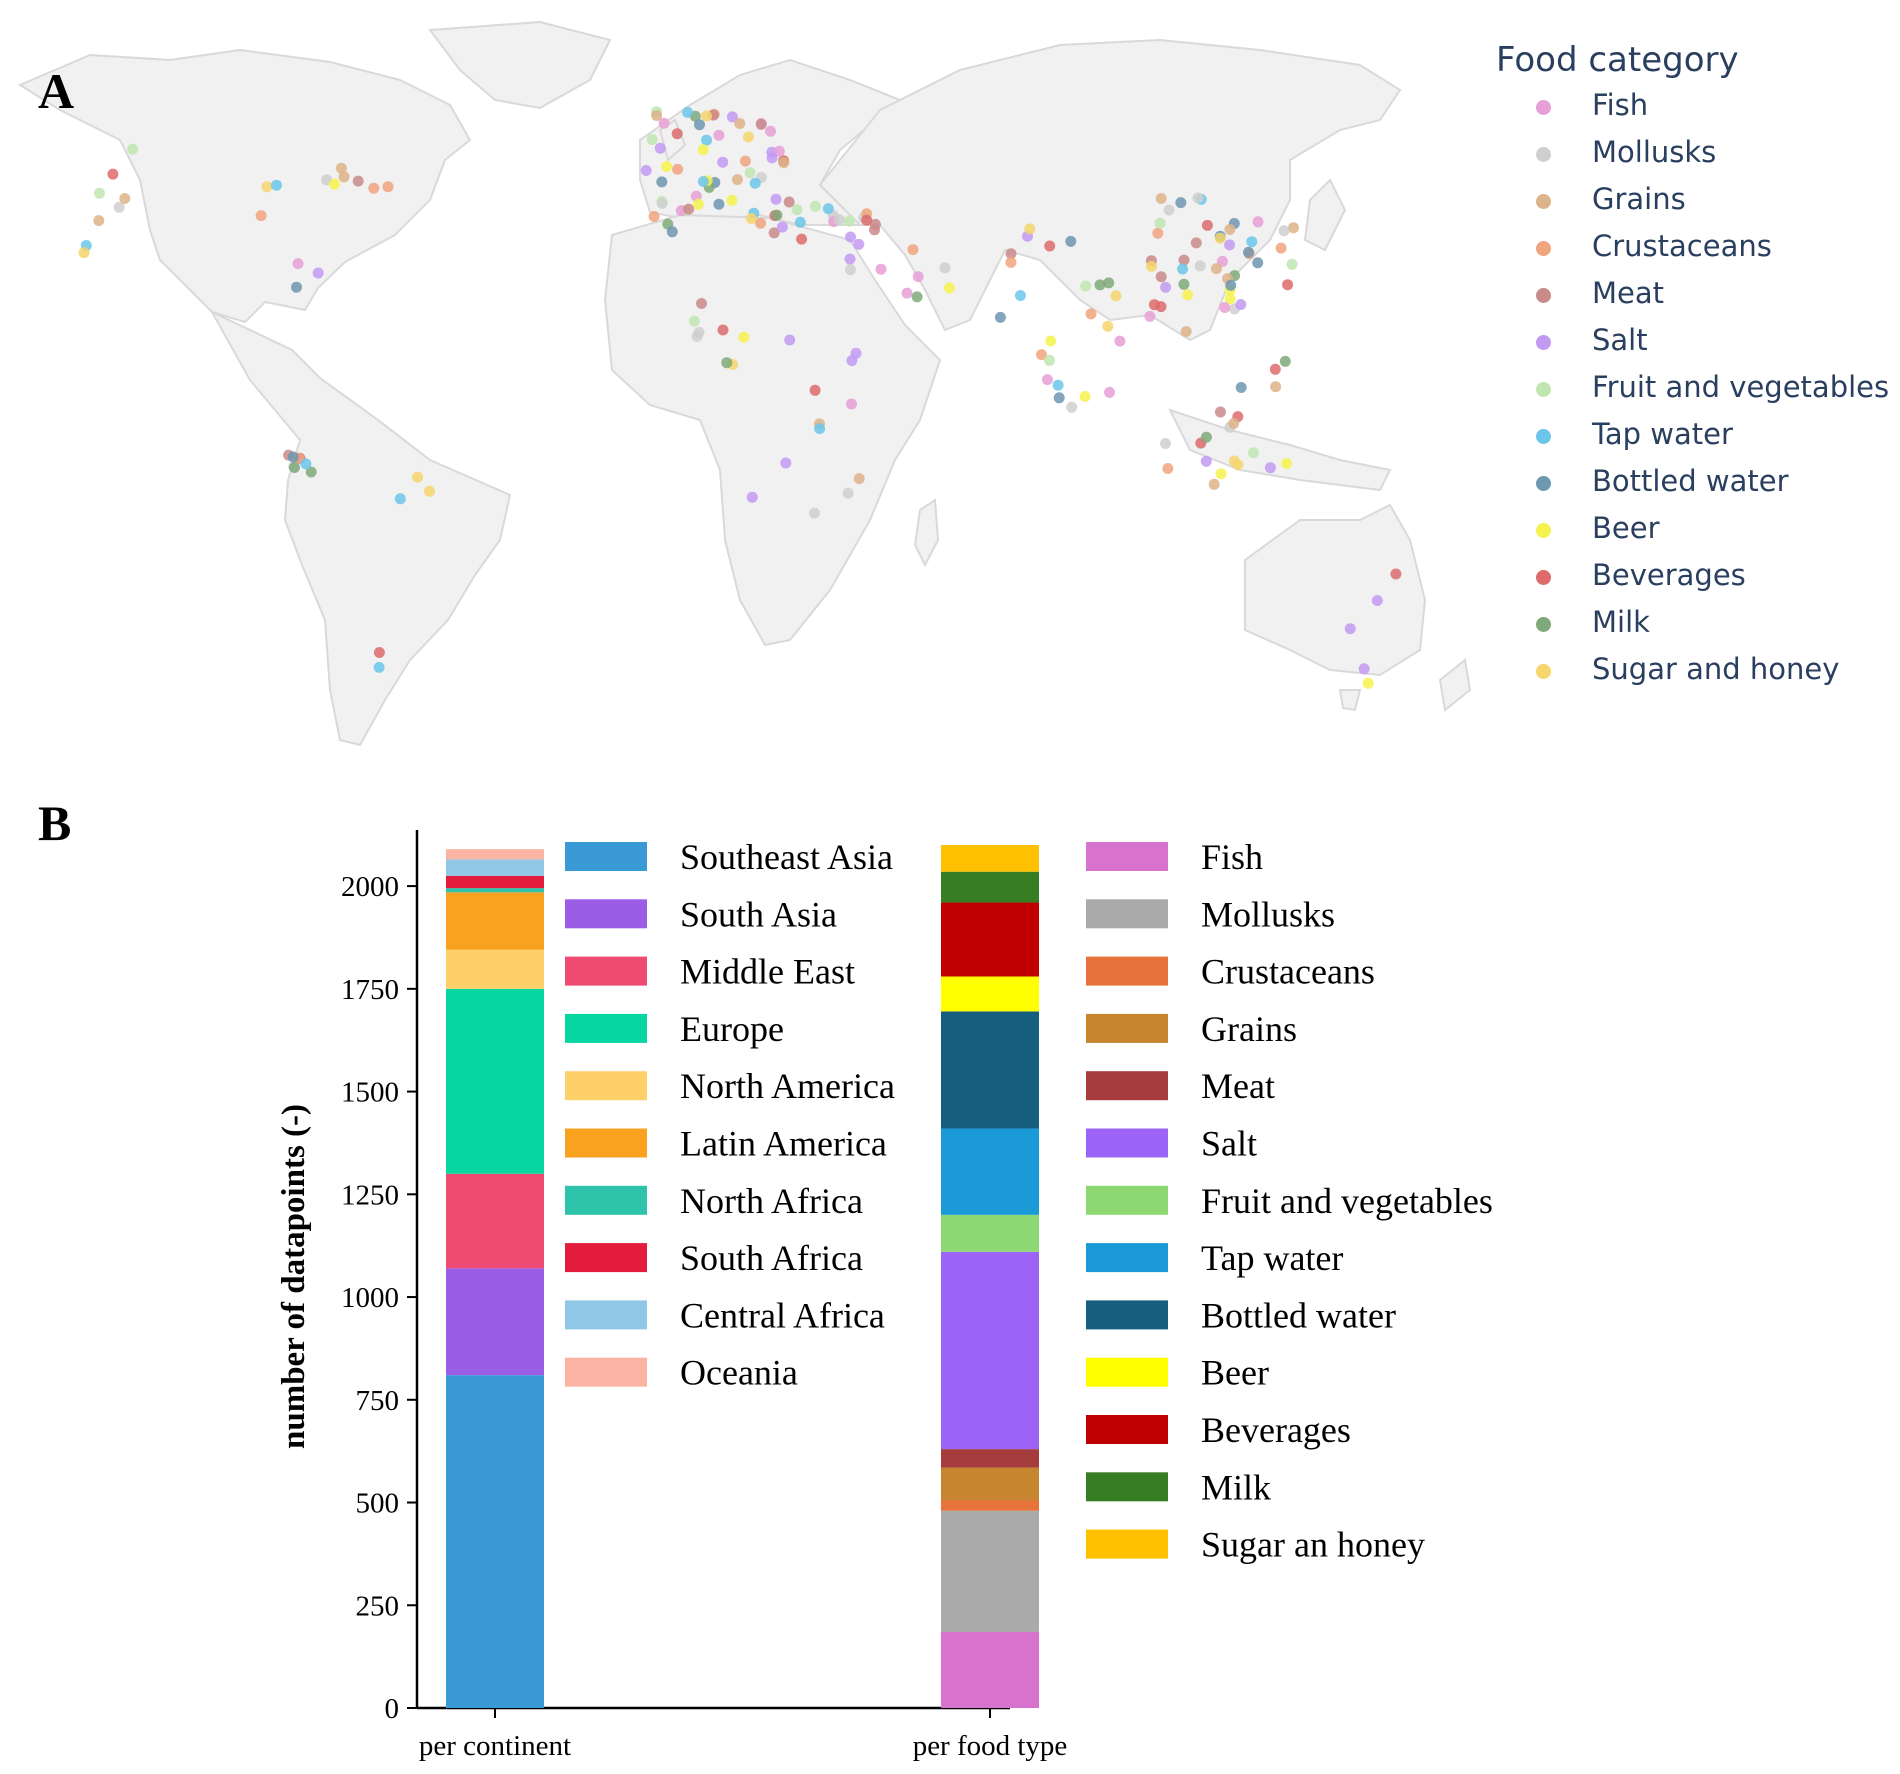 This screenshot has width=1900, height=1774. Describe the element at coordinates (606, 1200) in the screenshot. I see `legend-swatch-north-africa` at that location.